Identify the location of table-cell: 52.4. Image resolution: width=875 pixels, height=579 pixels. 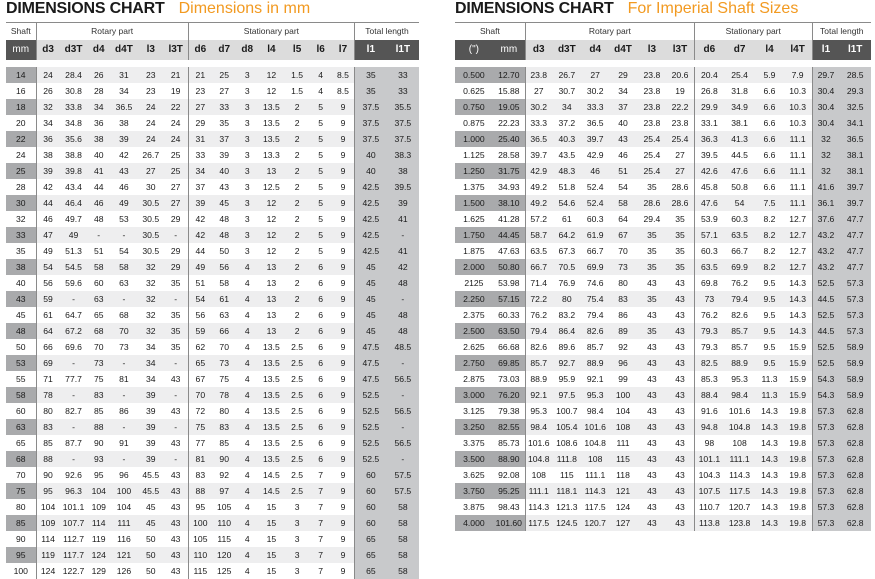
(595, 203).